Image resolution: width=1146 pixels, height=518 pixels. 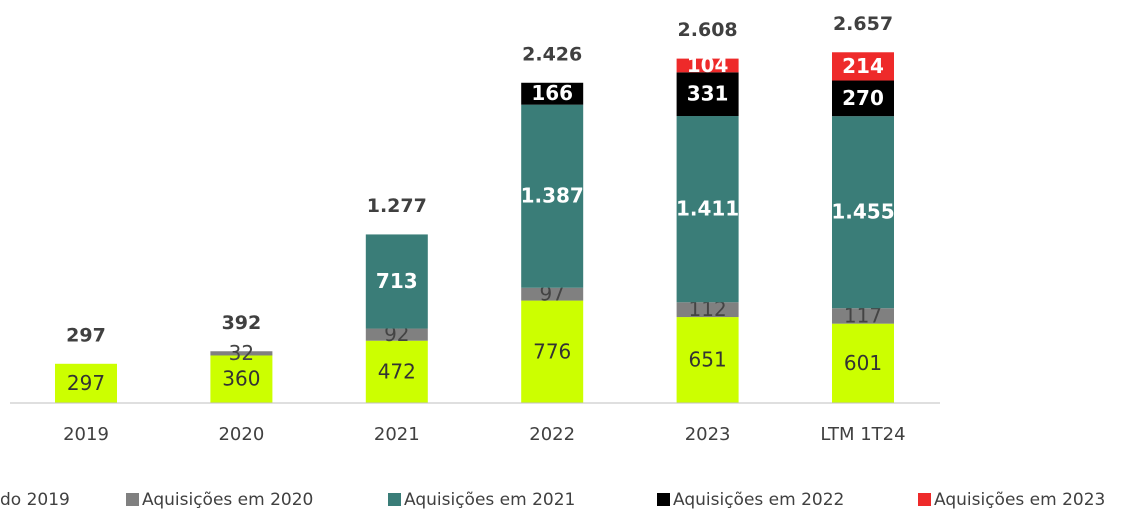 I want to click on total-label: 2.426, so click(x=552, y=54).